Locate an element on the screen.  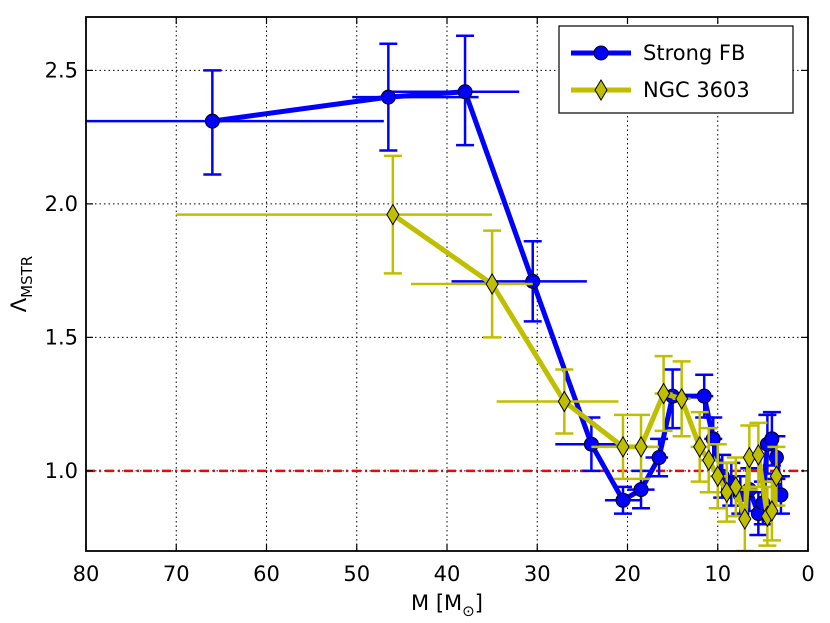
legend-box is located at coordinates (676, 69).